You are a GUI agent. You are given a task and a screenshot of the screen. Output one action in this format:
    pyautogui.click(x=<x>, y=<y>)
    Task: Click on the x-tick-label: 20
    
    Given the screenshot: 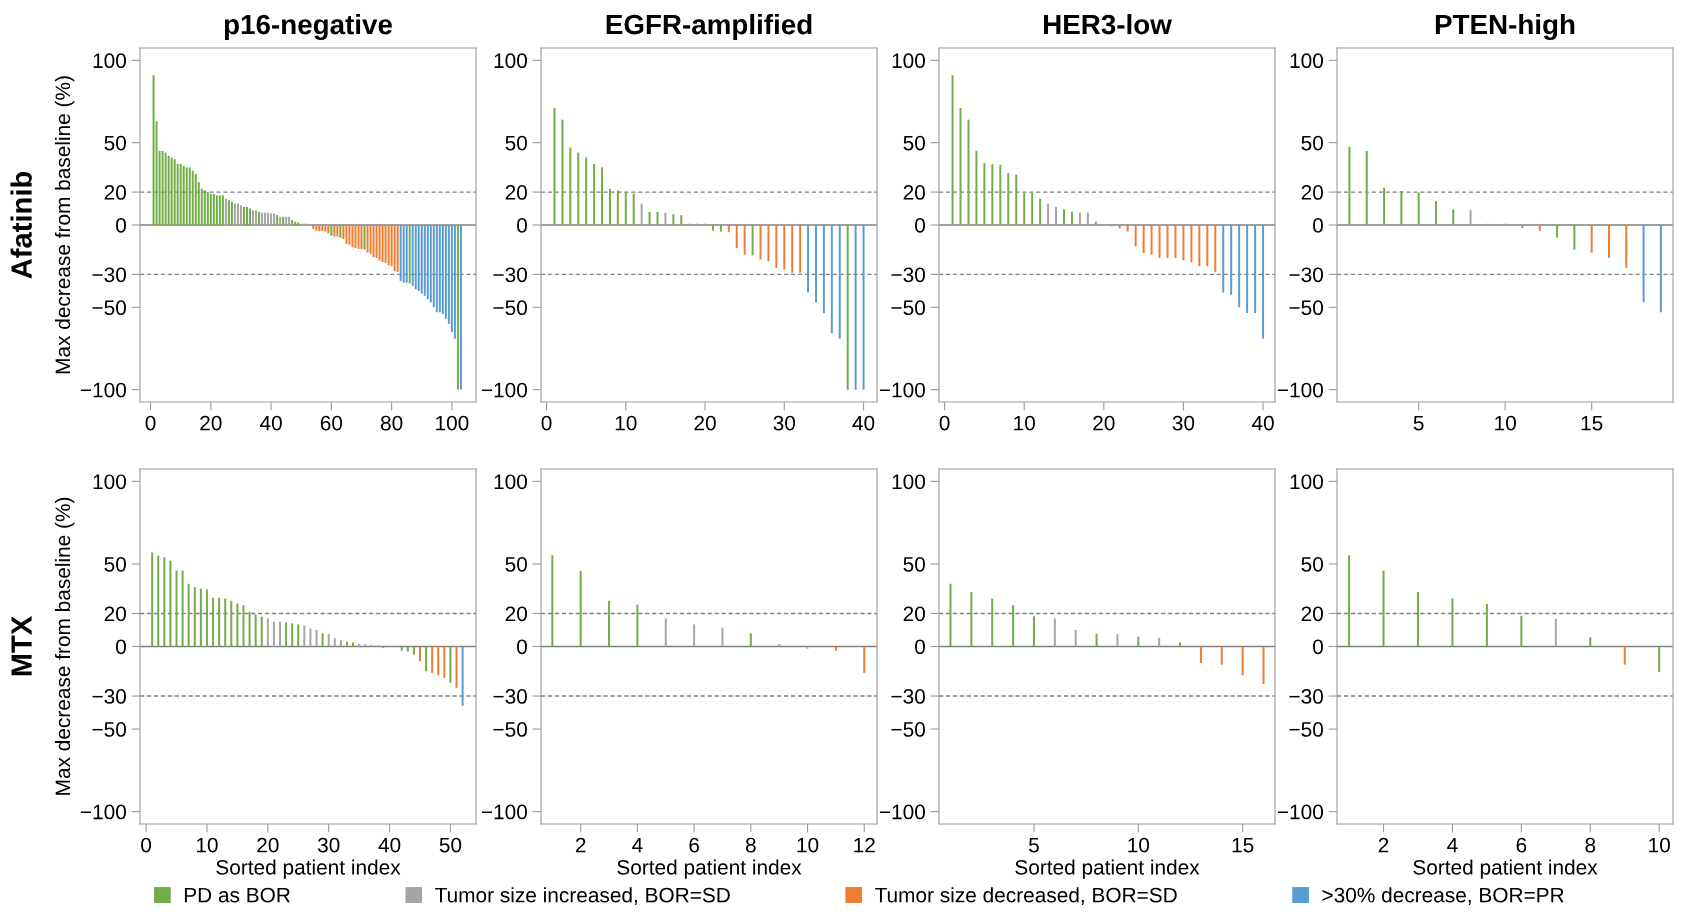 What is the action you would take?
    pyautogui.click(x=211, y=423)
    